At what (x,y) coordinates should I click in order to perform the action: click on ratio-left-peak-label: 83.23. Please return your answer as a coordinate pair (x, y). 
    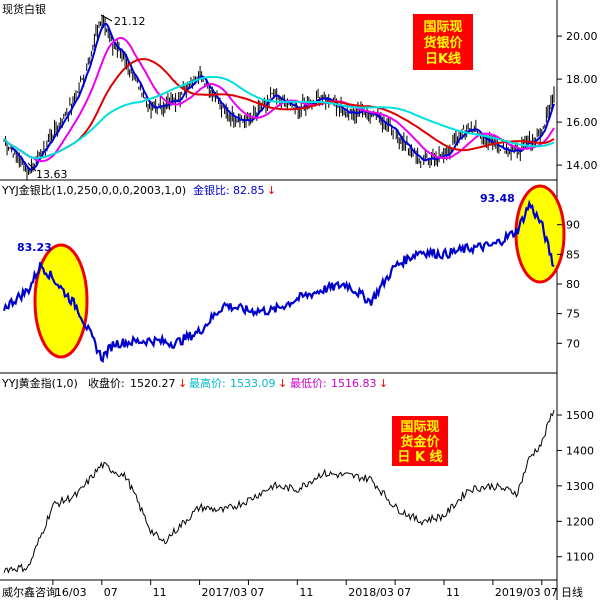
    Looking at the image, I should click on (34, 247).